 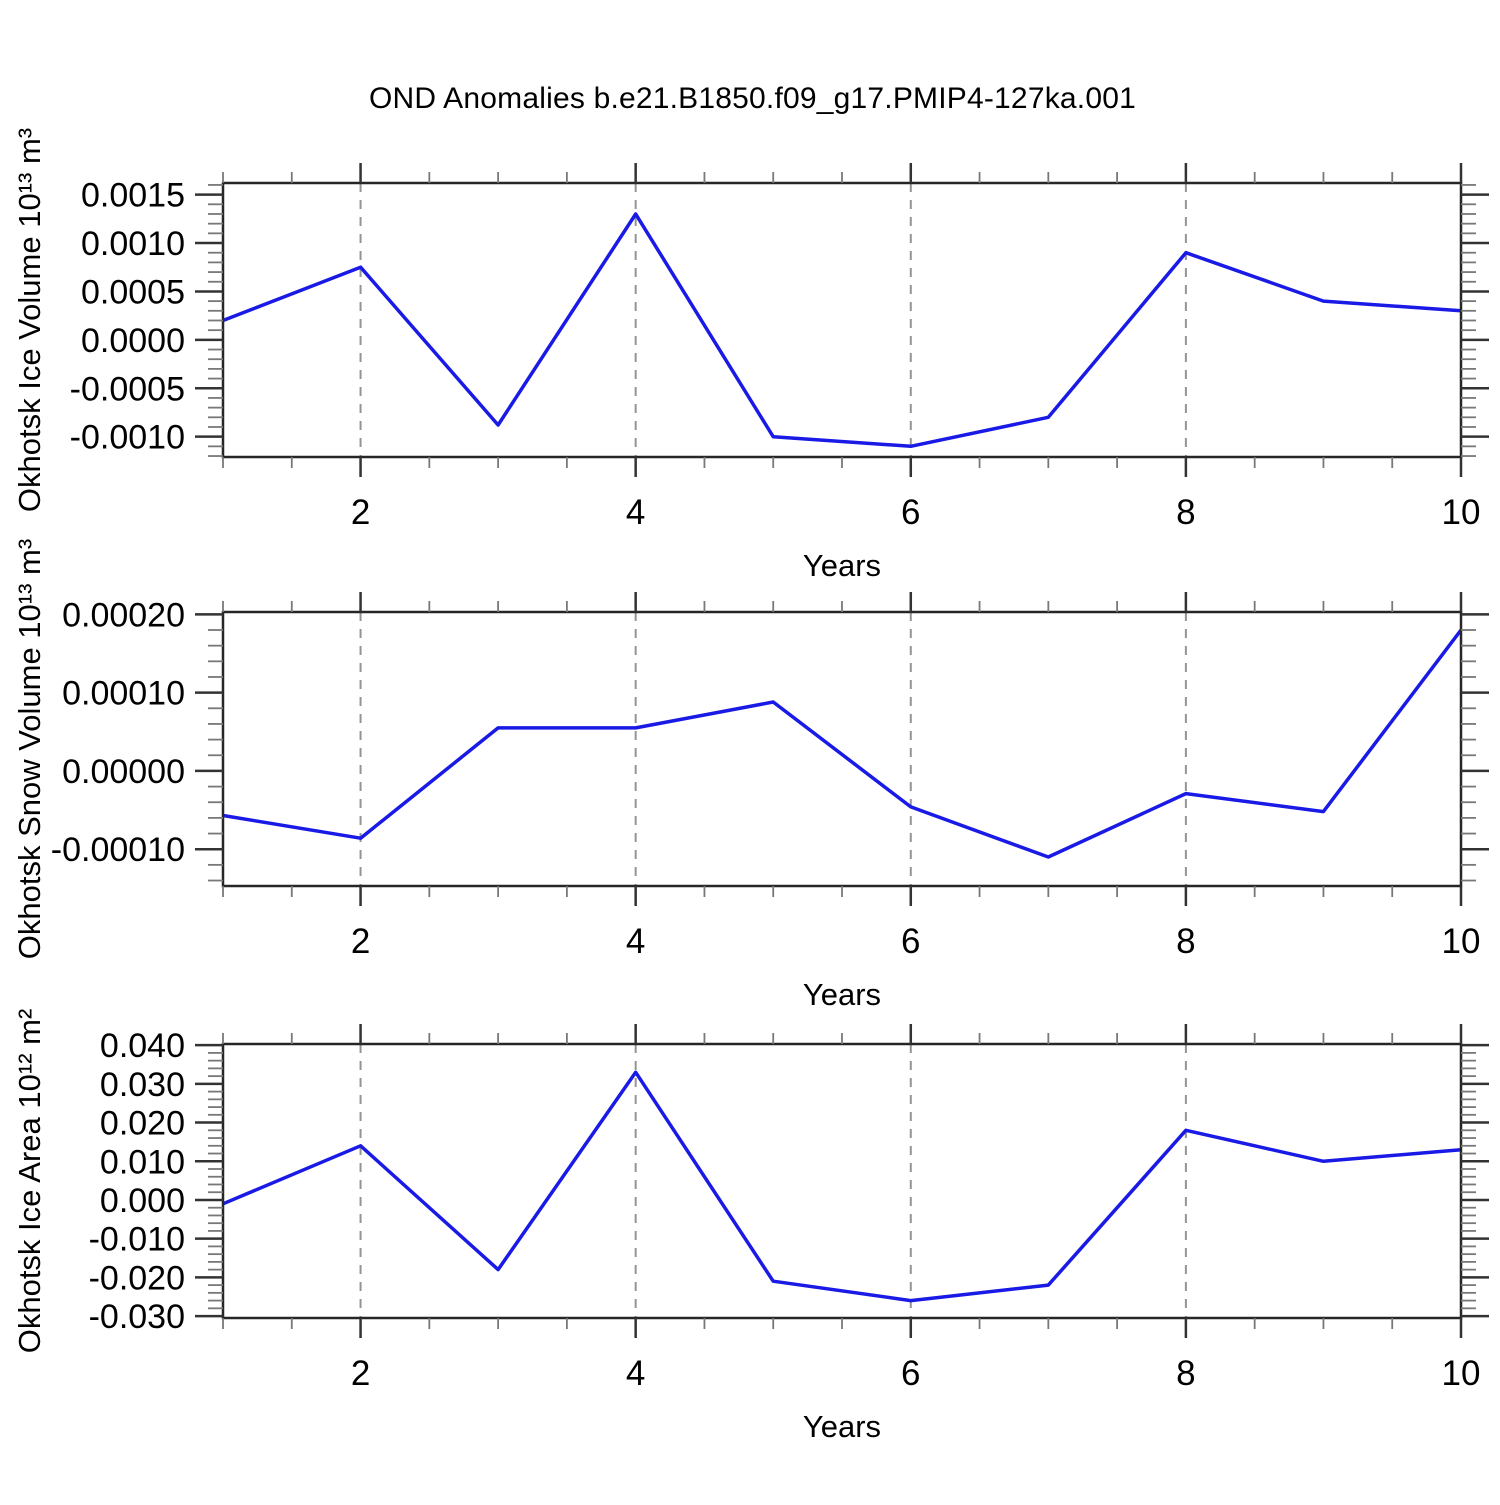 I want to click on y-tick-label: 0.030, so click(x=142, y=1085).